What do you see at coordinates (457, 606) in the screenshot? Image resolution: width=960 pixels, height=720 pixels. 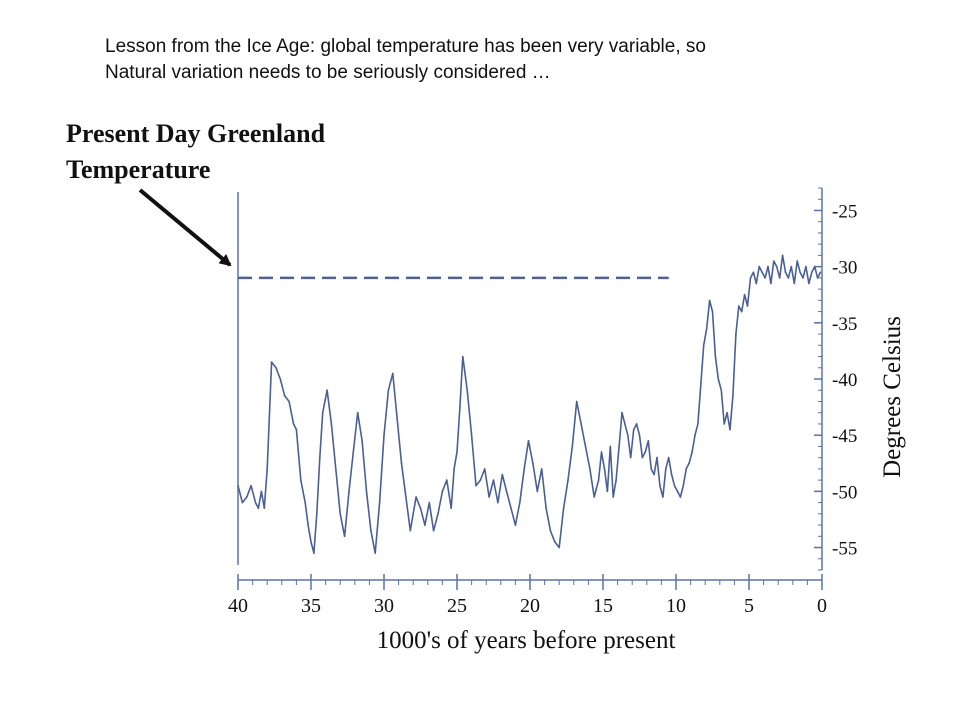 I see `x-tick-label: 25` at bounding box center [457, 606].